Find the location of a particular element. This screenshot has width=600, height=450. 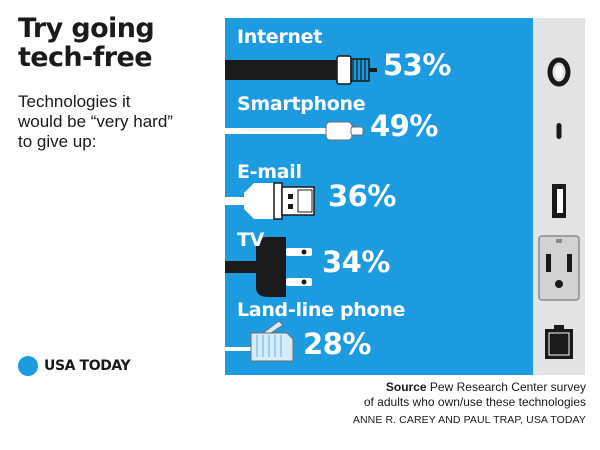

subtitle-line-1: Technologies it is located at coordinates (74, 101).